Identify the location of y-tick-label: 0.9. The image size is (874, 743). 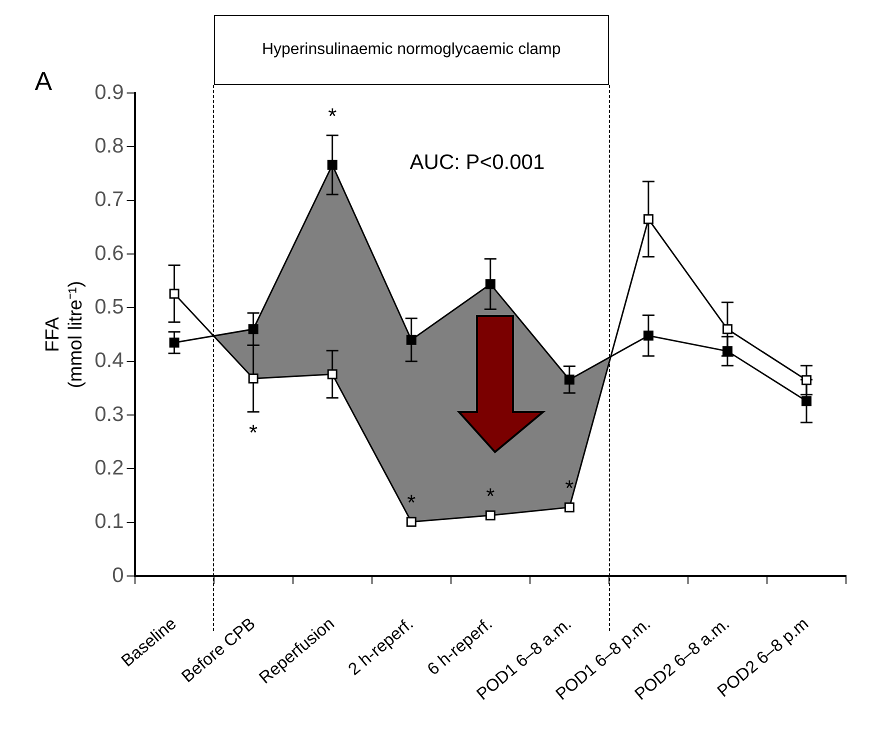
(109, 92).